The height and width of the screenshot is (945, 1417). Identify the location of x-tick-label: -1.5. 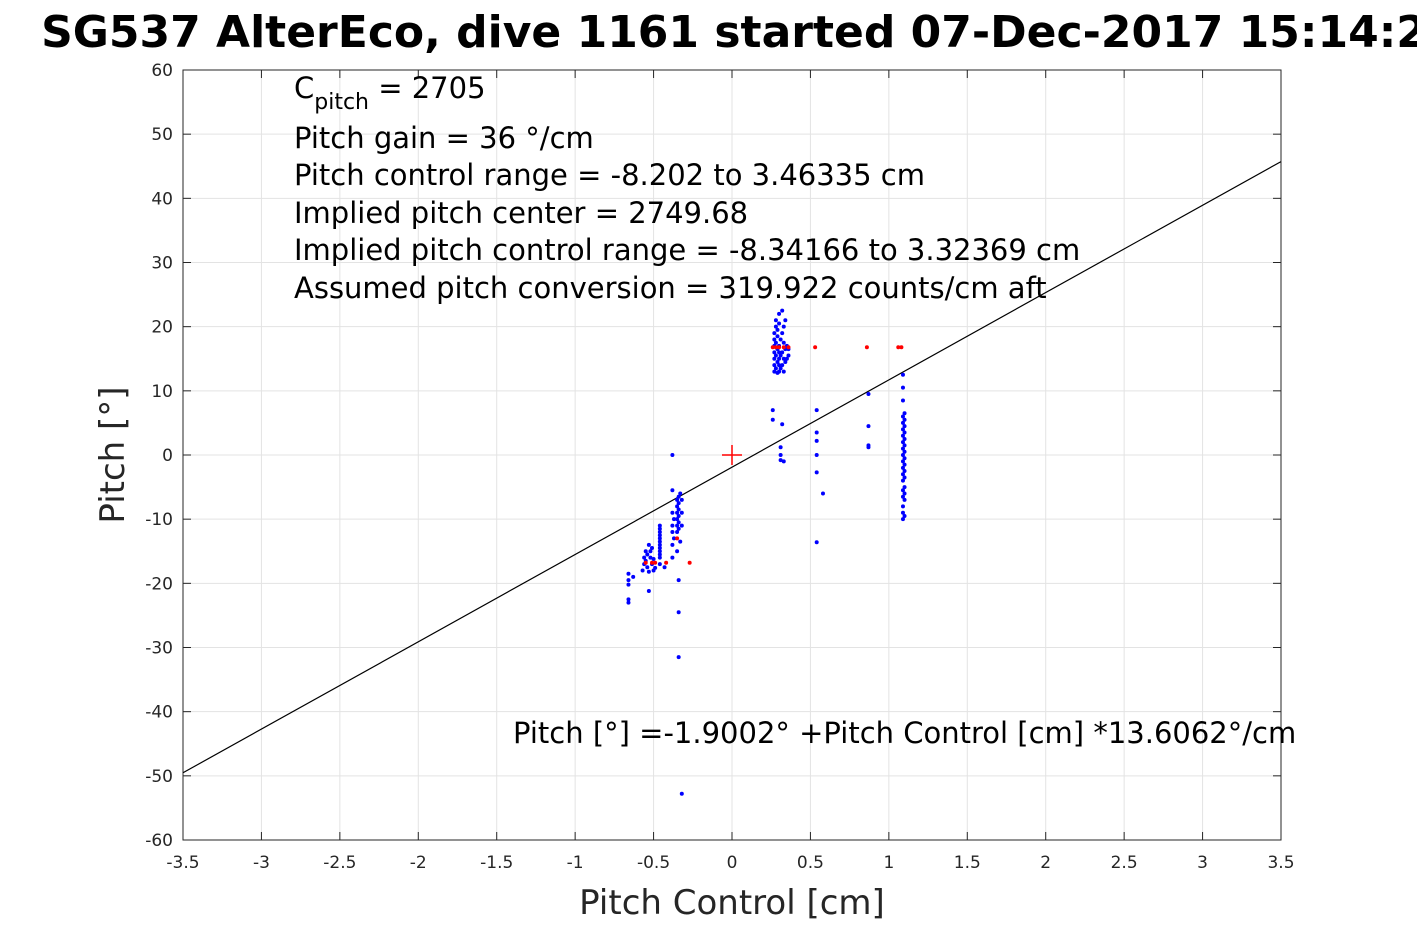
(496, 863).